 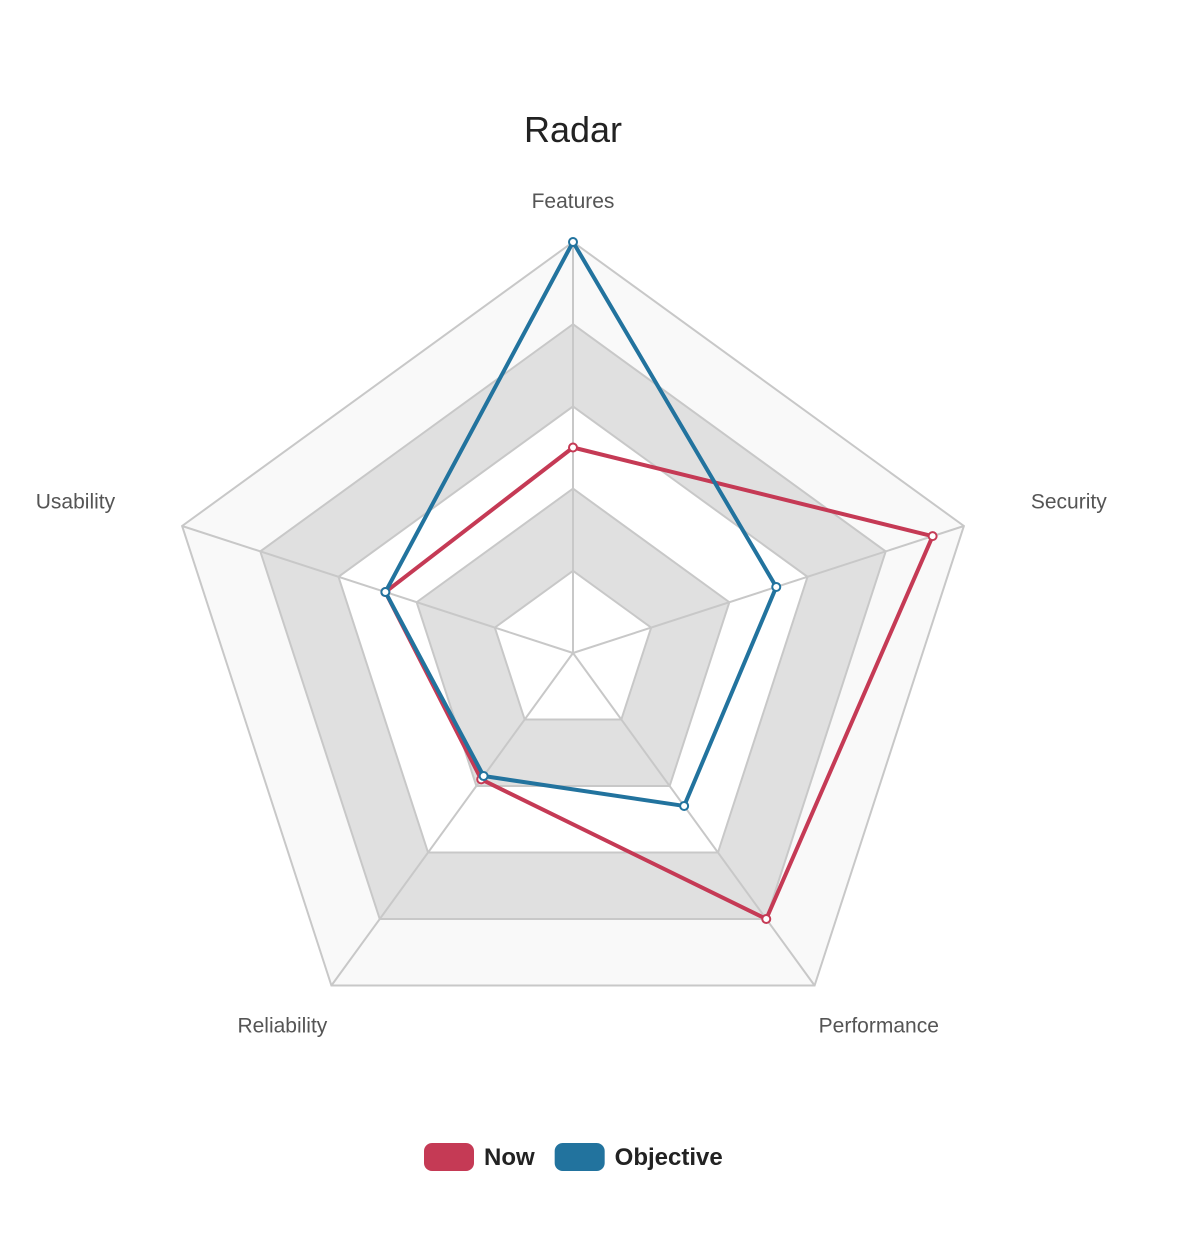 What do you see at coordinates (573, 447) in the screenshot?
I see `data-point-now-features` at bounding box center [573, 447].